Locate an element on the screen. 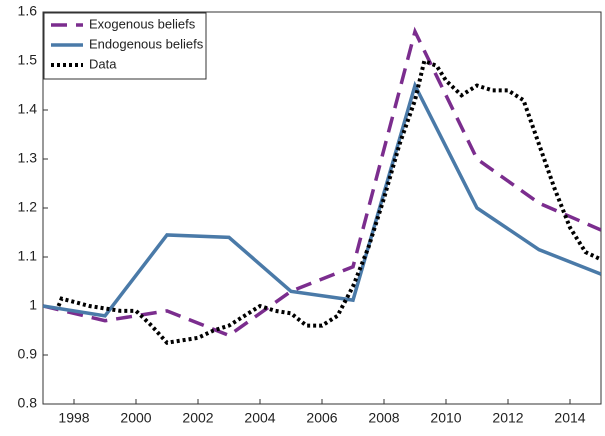 The width and height of the screenshot is (605, 436). x-tick-label: 2012 is located at coordinates (507, 418).